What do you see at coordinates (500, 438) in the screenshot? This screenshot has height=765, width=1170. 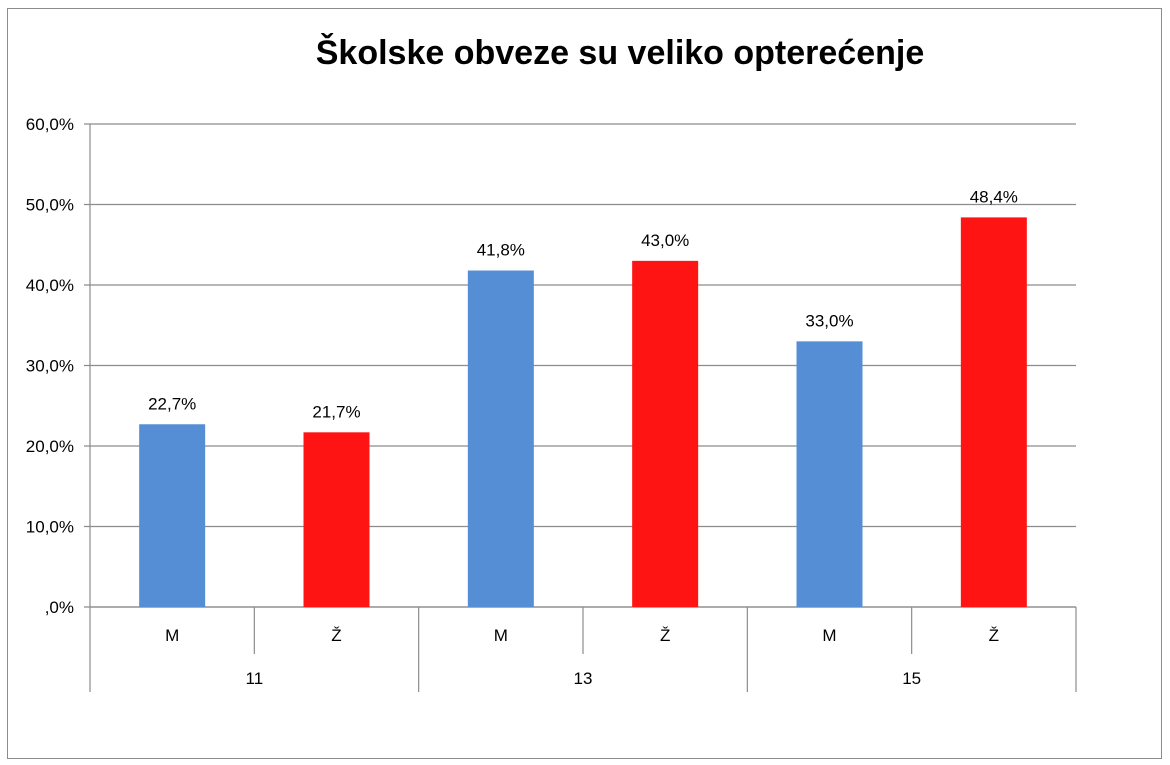 I see `bar-13-m` at bounding box center [500, 438].